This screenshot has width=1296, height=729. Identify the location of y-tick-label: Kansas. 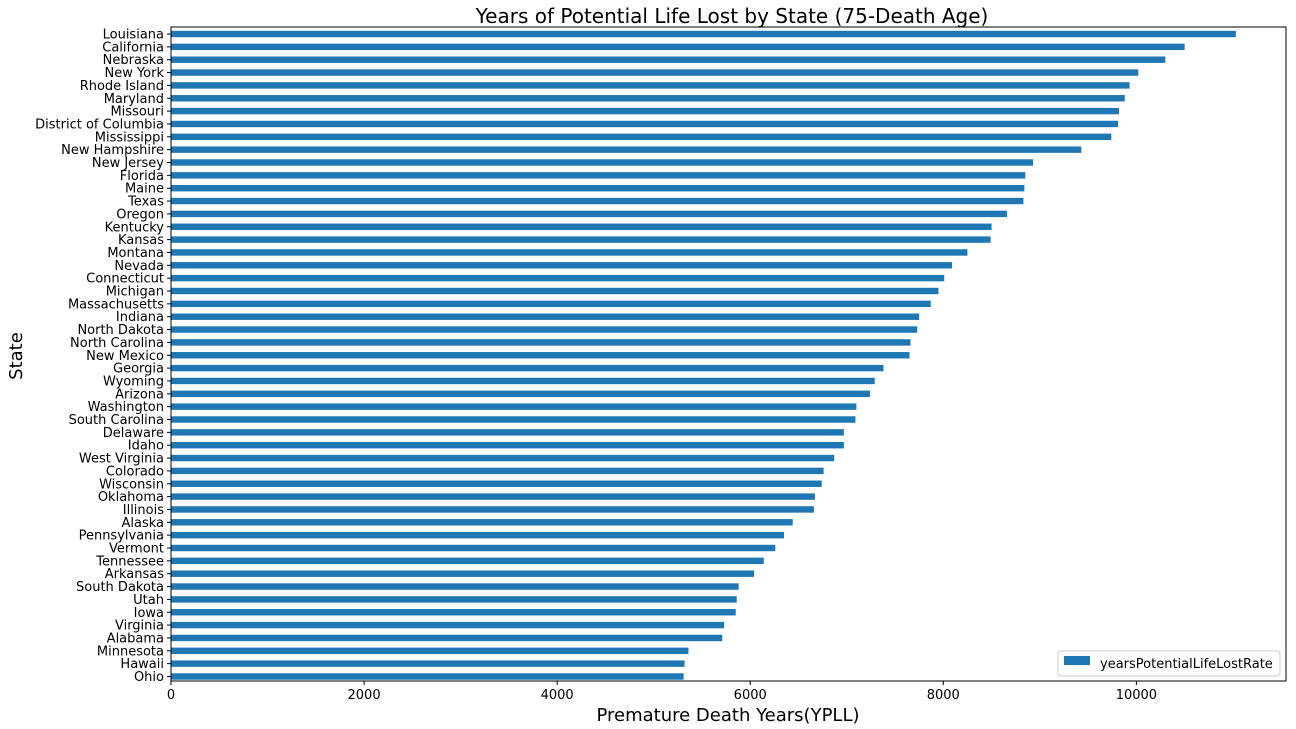
(141, 240).